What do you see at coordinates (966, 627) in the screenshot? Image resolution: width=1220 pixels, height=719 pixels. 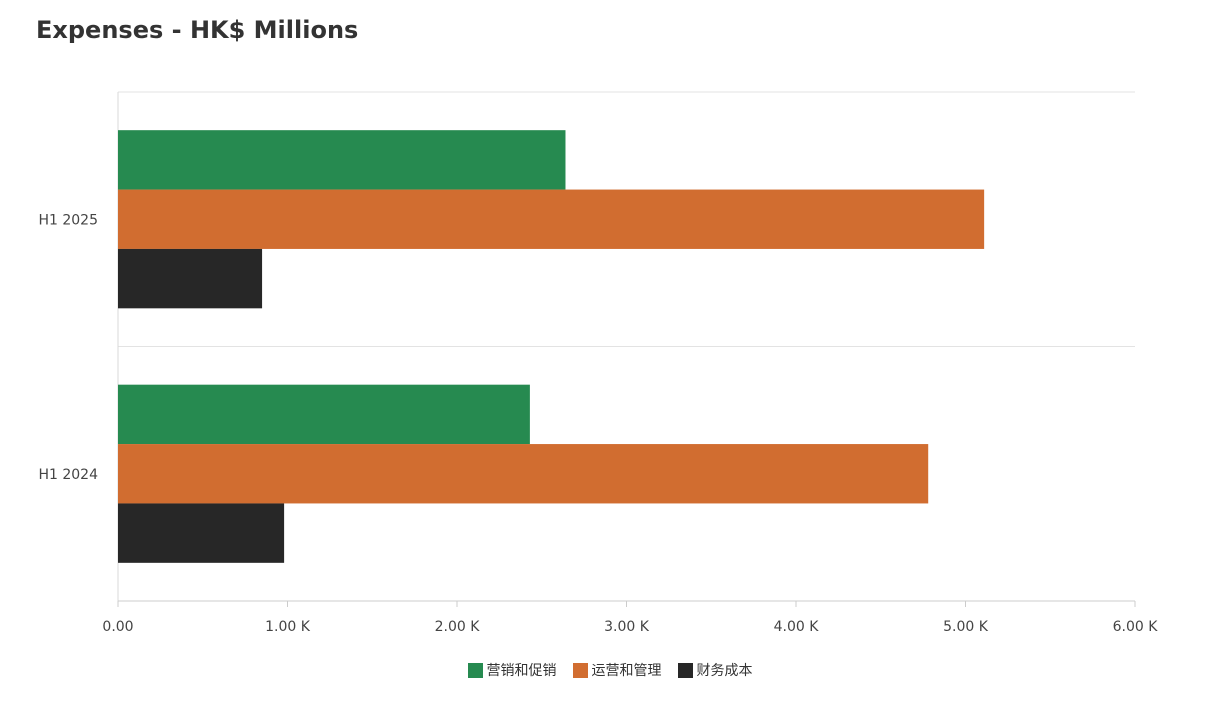 I see `x-tick-label: 5.00 K` at bounding box center [966, 627].